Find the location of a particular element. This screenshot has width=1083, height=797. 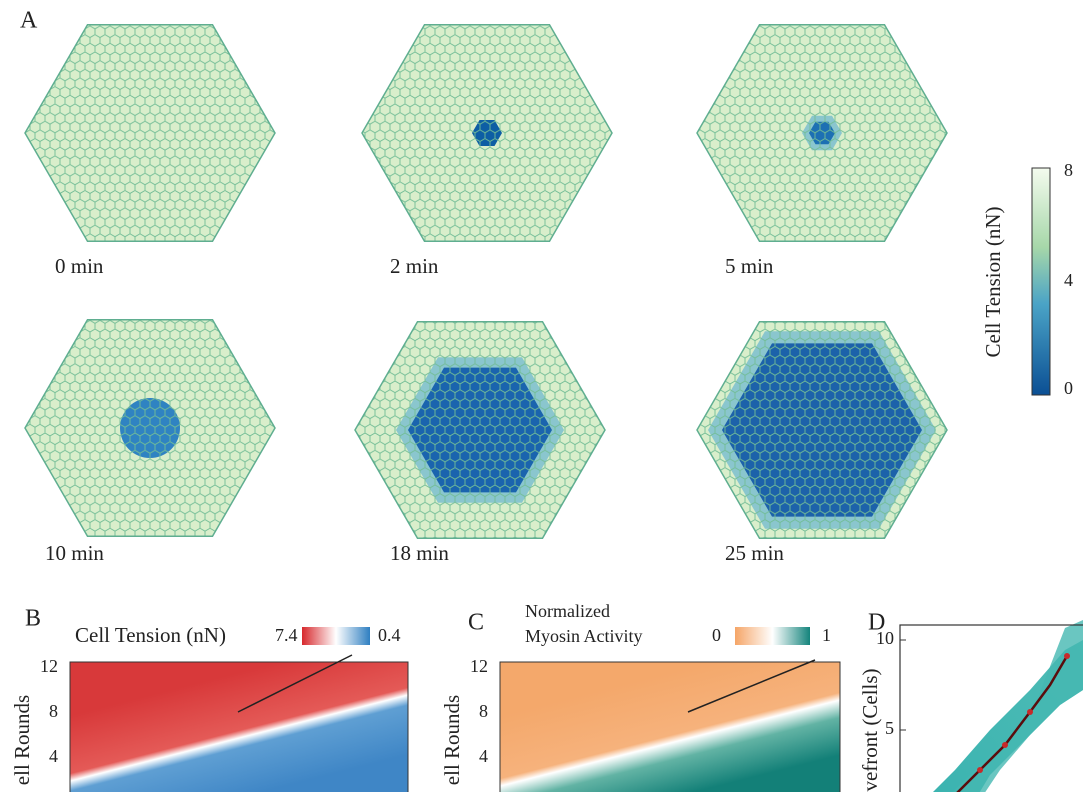

legend-title: Myosin Activity is located at coordinates (584, 636).